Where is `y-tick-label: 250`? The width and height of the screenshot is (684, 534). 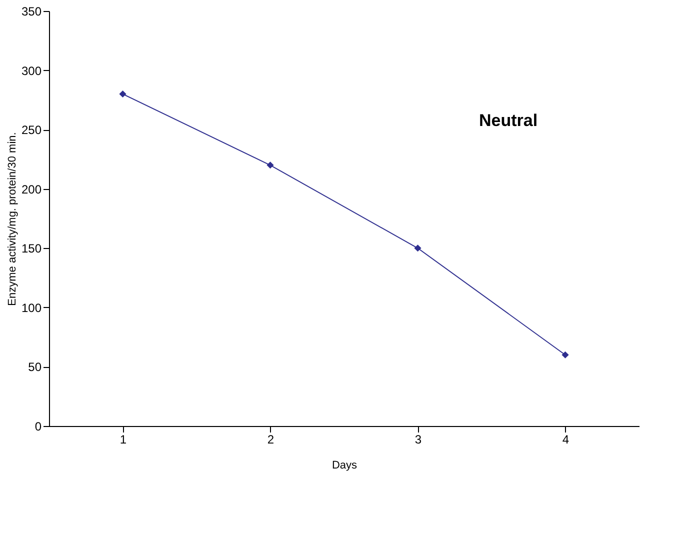
y-tick-label: 250 is located at coordinates (31, 130).